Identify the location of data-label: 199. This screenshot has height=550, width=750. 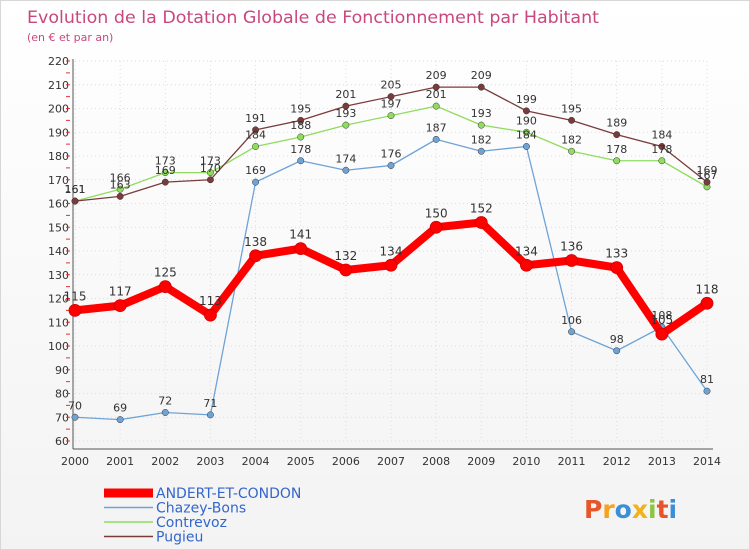
(526, 99).